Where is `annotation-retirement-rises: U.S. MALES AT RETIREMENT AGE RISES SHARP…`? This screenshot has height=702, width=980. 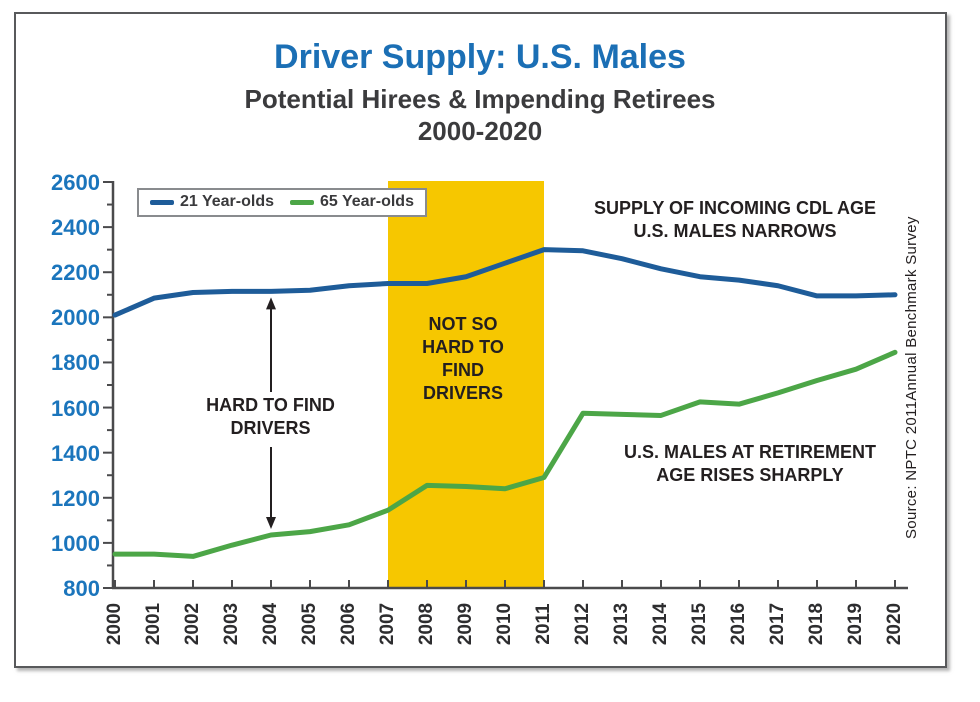 annotation-retirement-rises: U.S. MALES AT RETIREMENT AGE RISES SHARP… is located at coordinates (750, 464).